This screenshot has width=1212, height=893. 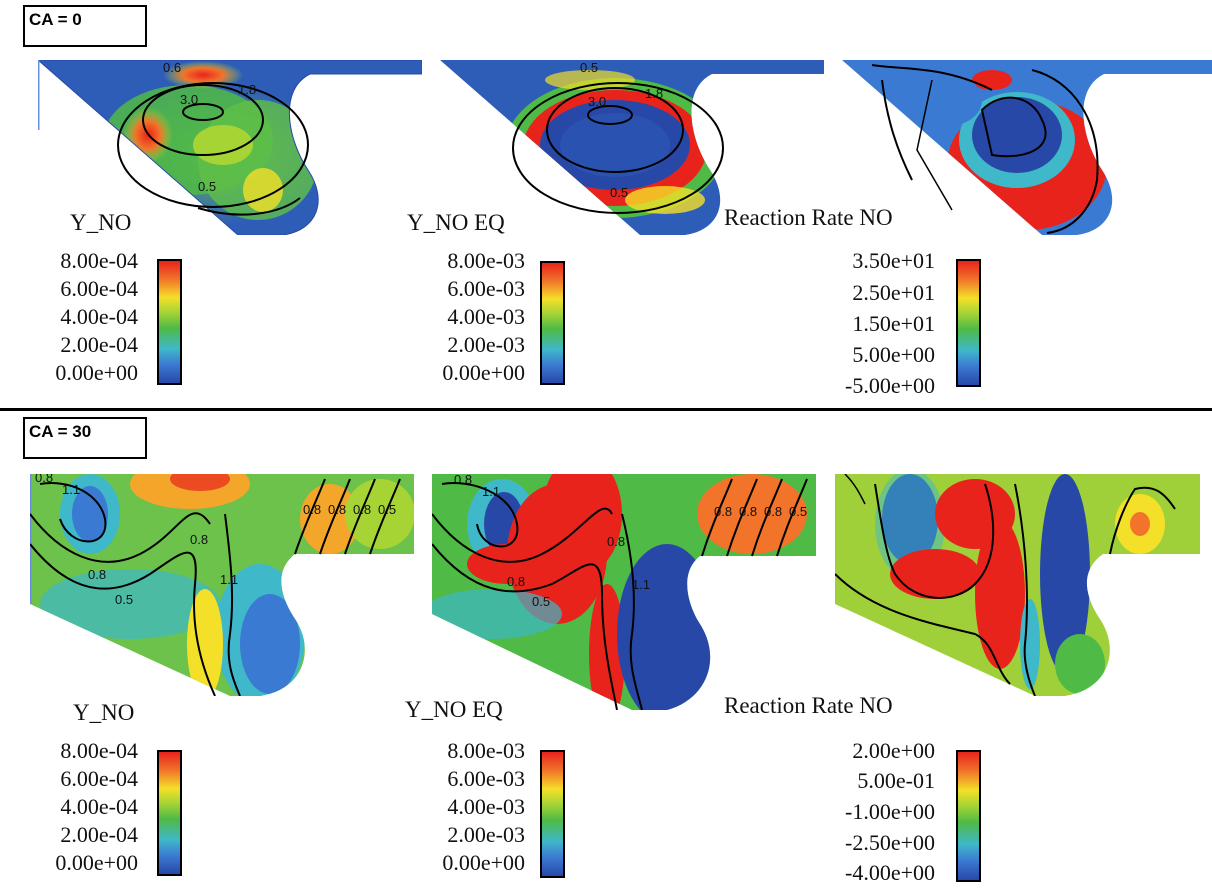 I want to click on ca0-yno-colorbar, so click(x=169, y=322).